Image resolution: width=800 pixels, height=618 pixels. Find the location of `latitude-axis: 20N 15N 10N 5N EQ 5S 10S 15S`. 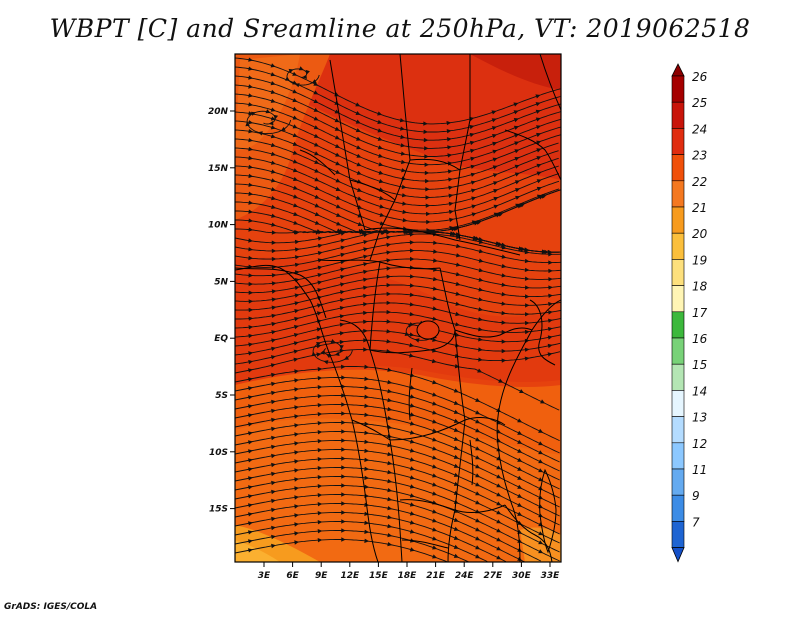

latitude-axis: 20N 15N 10N 5N EQ 5S 10S 15S is located at coordinates (221, 311).